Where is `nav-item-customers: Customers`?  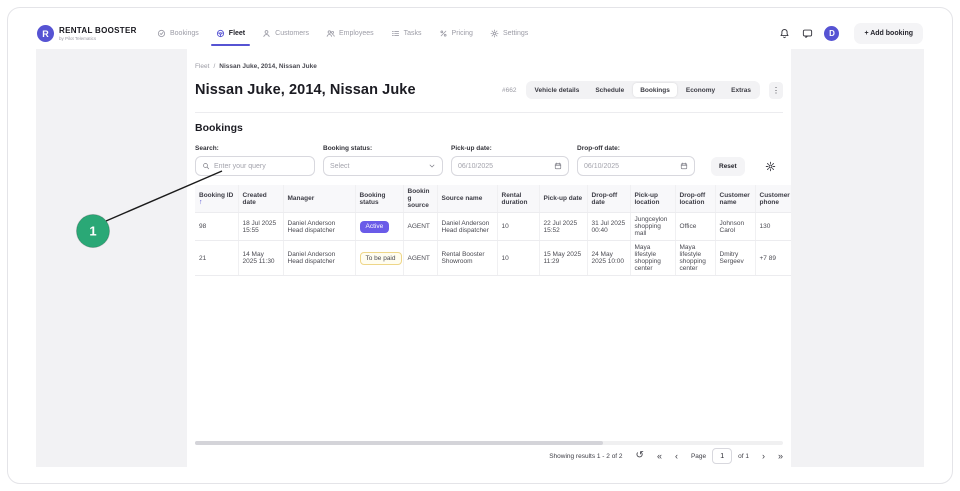
nav-item-customers: Customers is located at coordinates (285, 33).